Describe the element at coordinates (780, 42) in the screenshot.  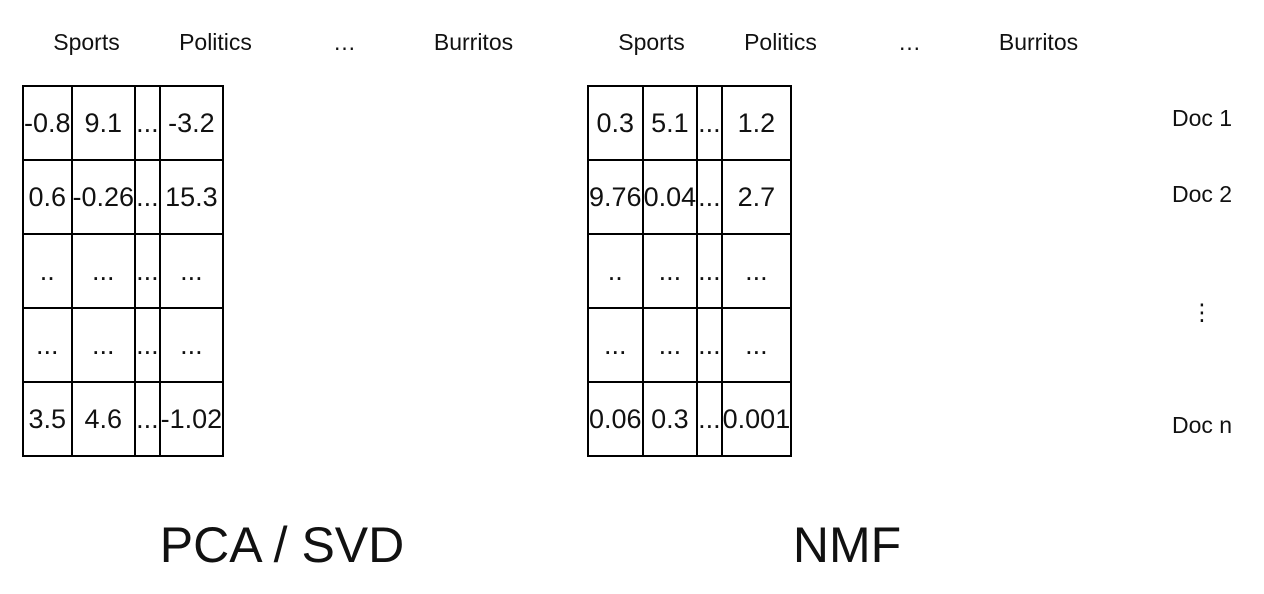
I see `nmf-header-politics: Politics` at that location.